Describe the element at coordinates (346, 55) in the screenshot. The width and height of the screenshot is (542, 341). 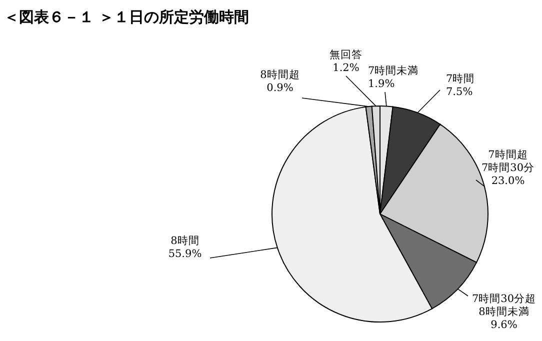
I see `slice-label: 無回答` at that location.